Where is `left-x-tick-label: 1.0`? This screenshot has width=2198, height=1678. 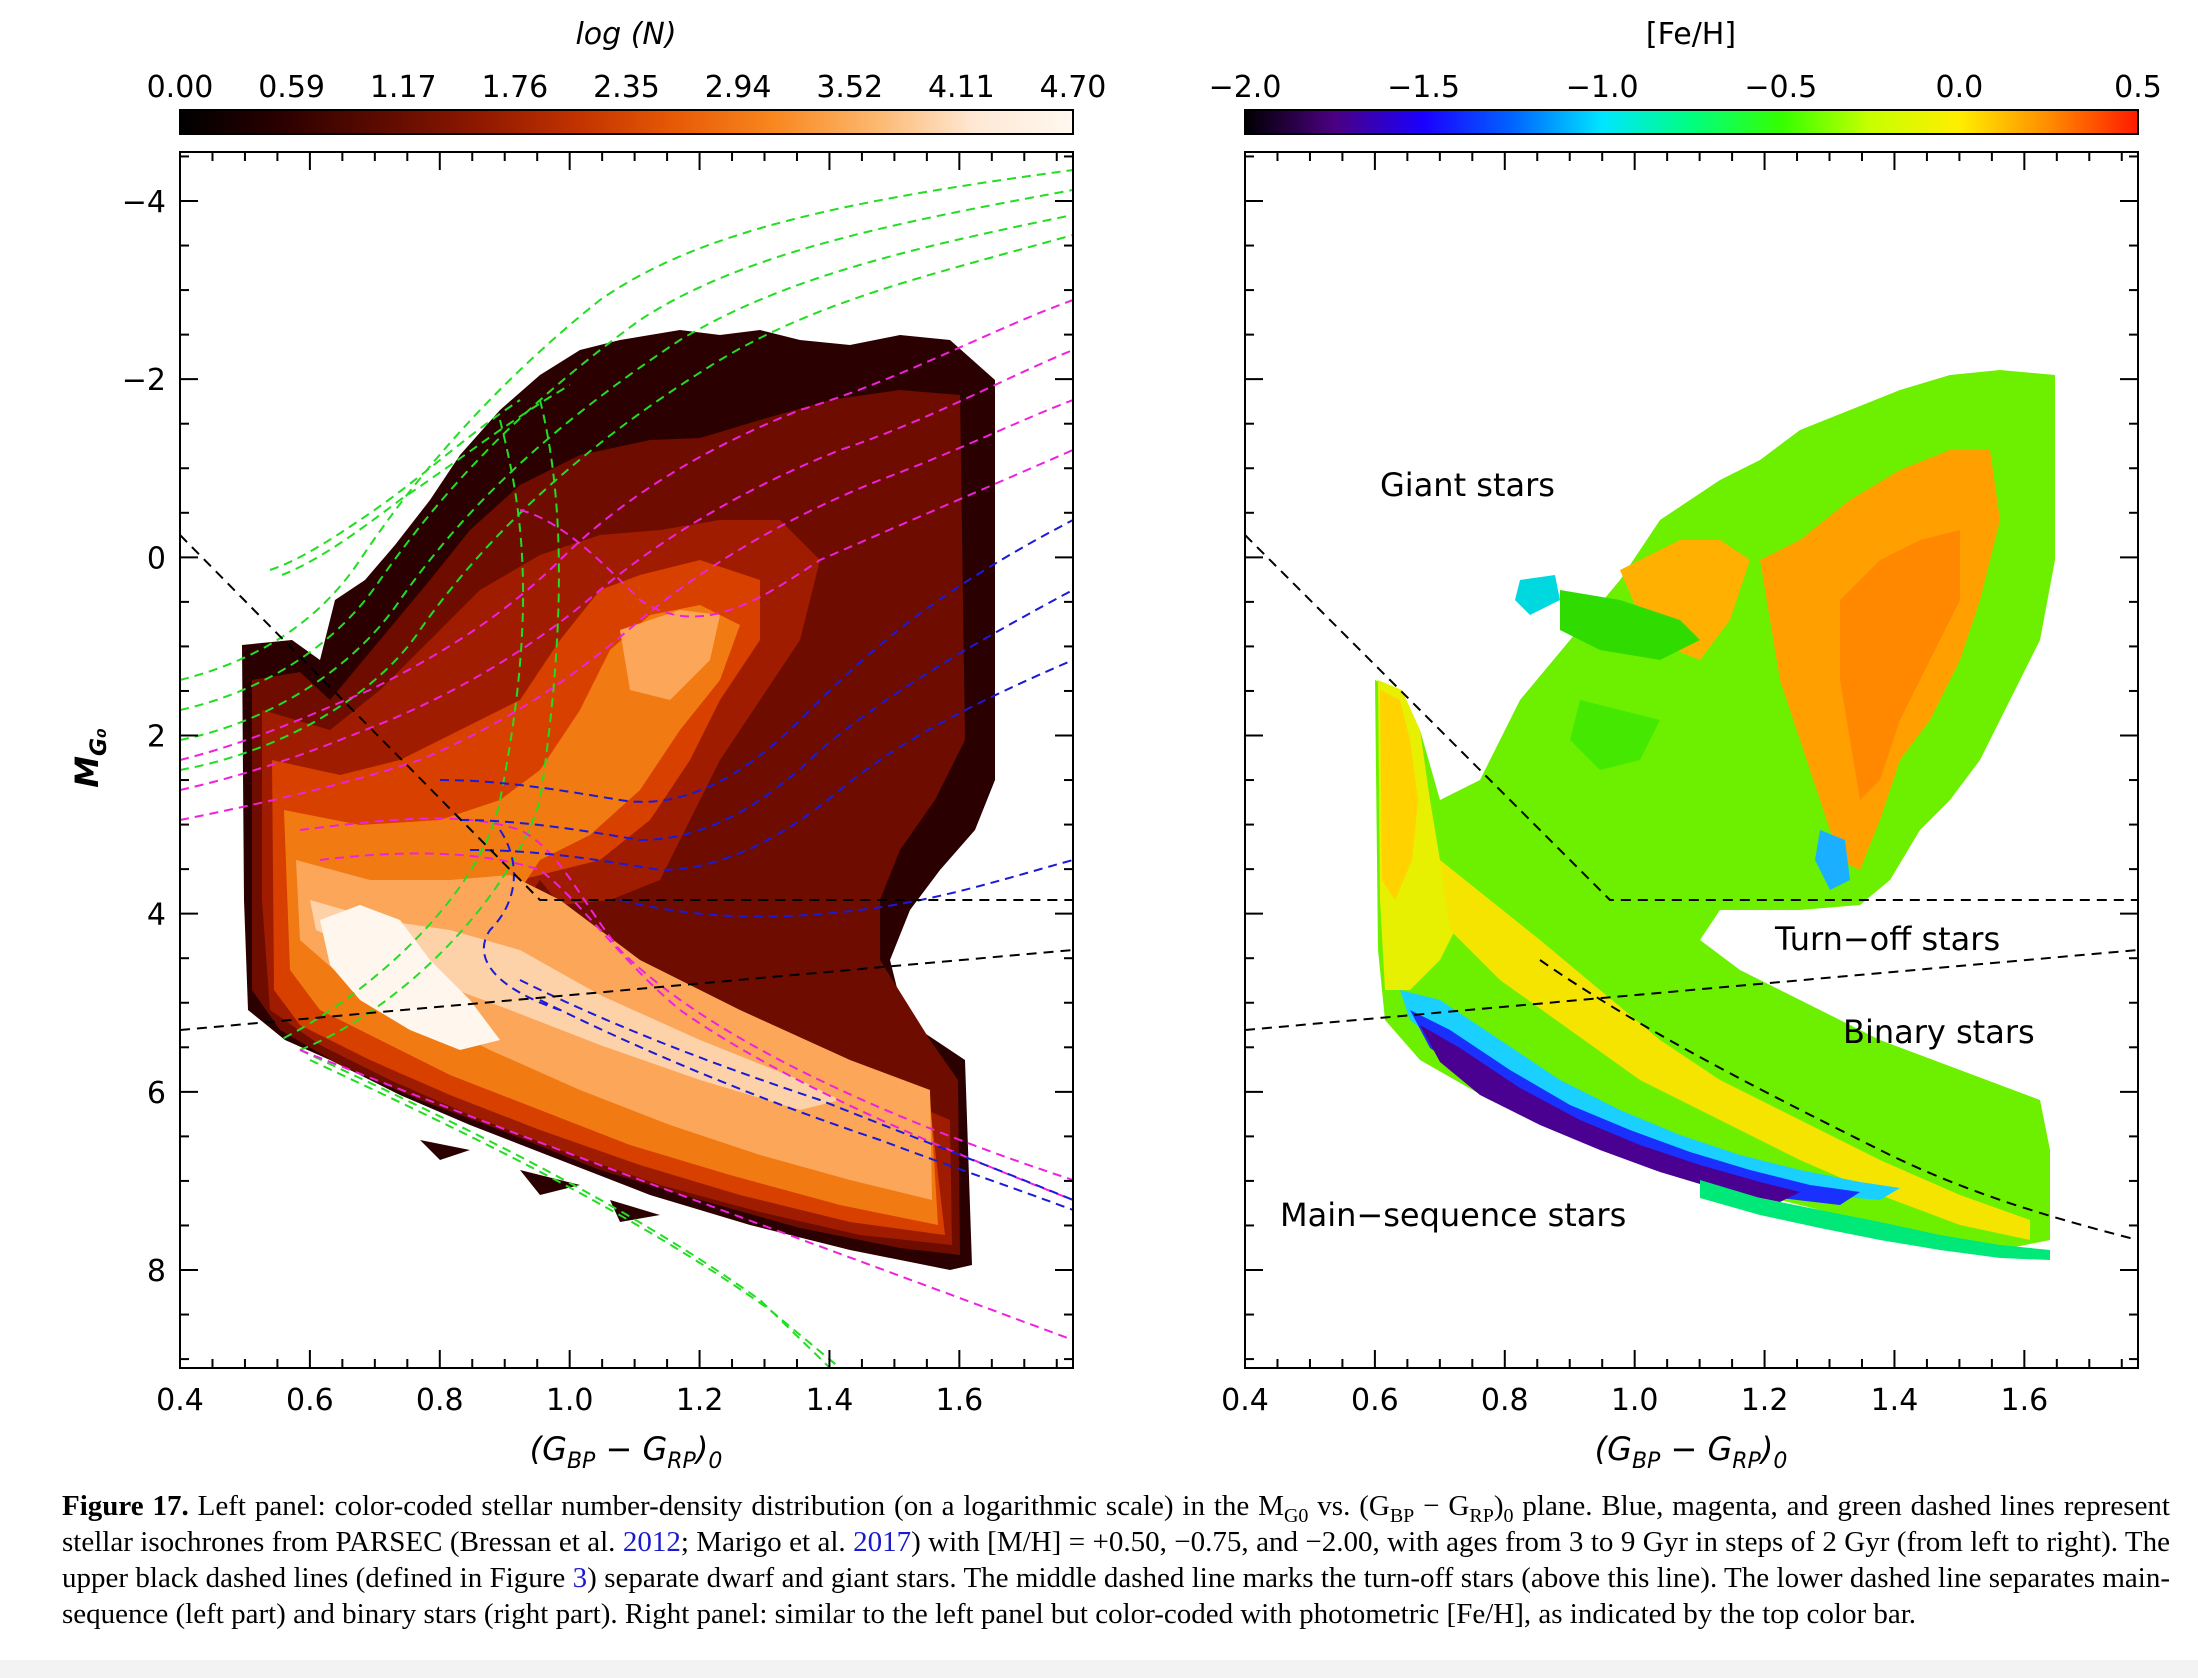 left-x-tick-label: 1.0 is located at coordinates (570, 1400).